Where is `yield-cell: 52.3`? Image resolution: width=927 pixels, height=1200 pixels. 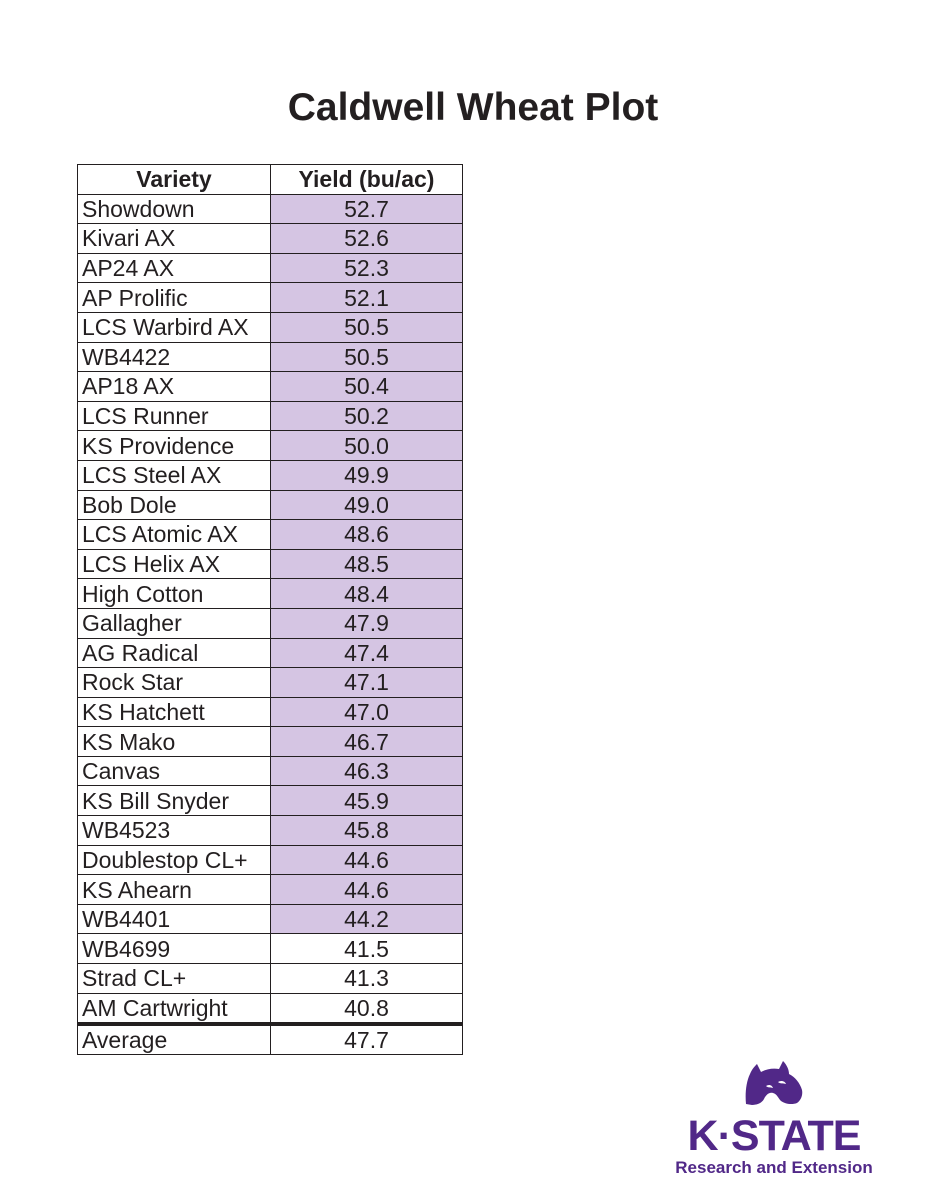
yield-cell: 52.3 is located at coordinates (366, 268).